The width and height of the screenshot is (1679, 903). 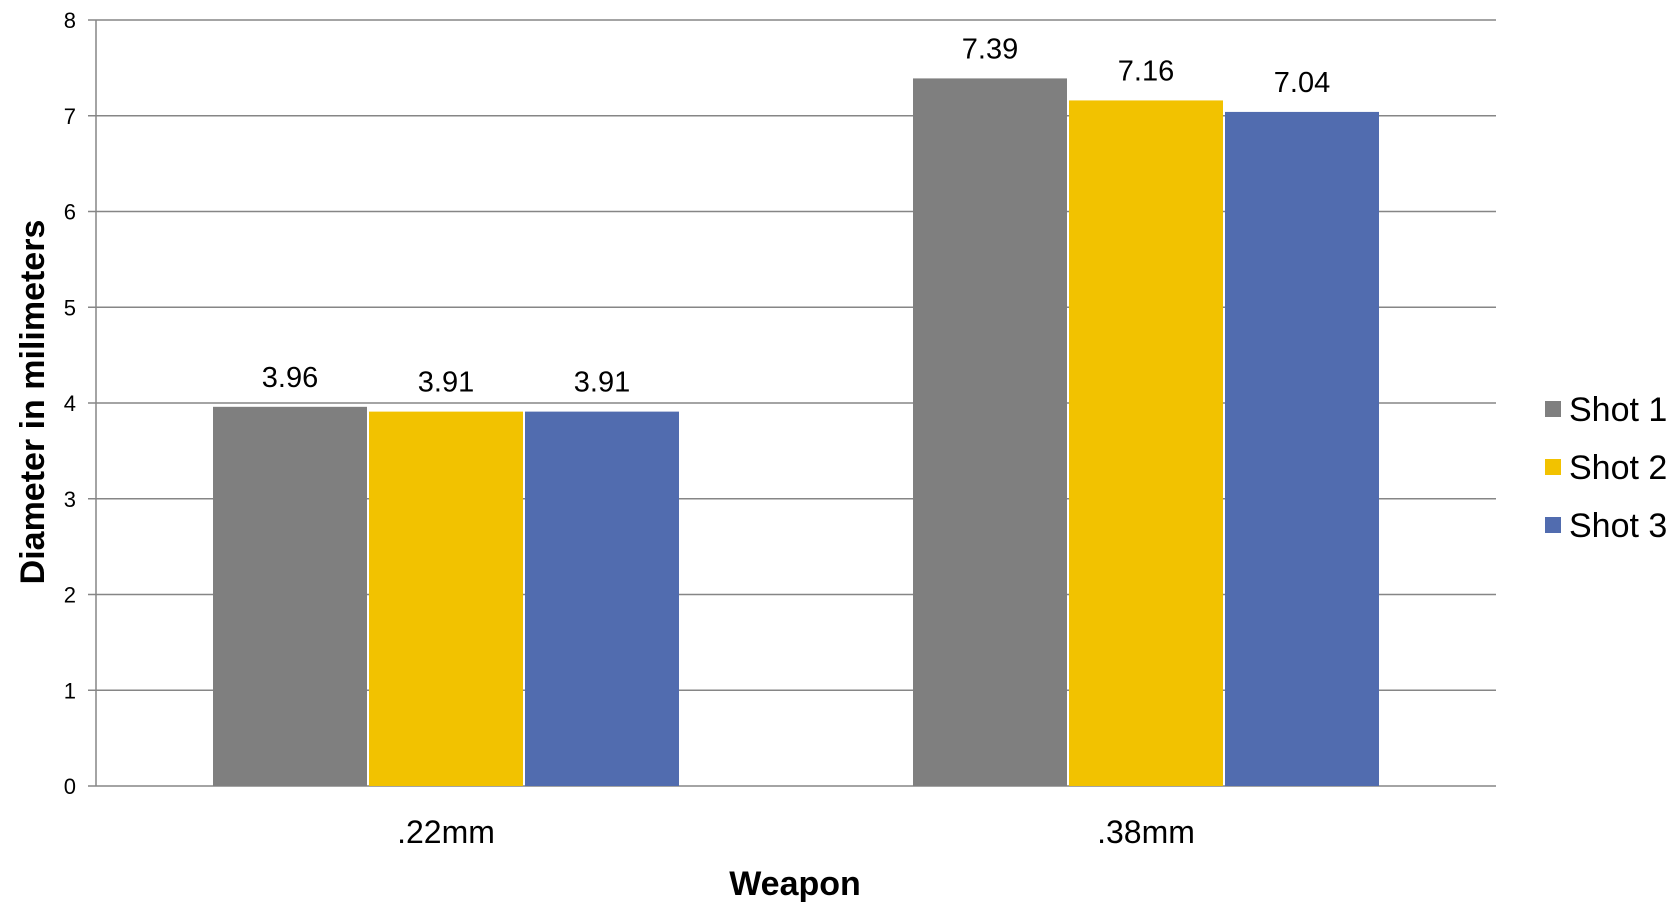 I want to click on data-label: 3.96, so click(x=290, y=378).